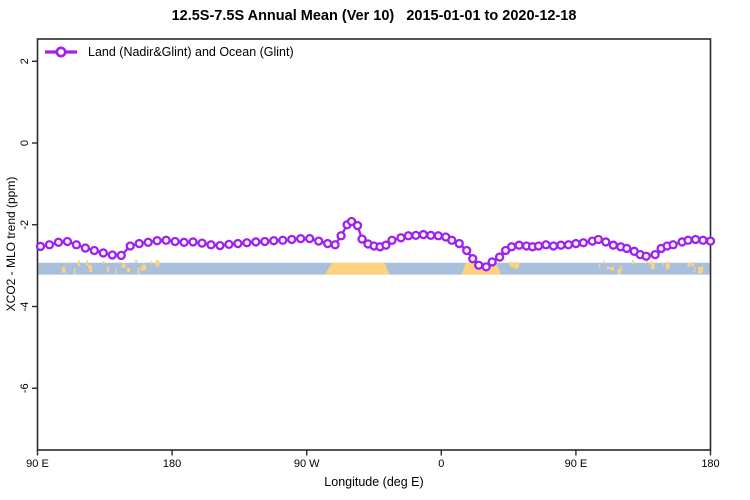 The width and height of the screenshot is (750, 500). Describe the element at coordinates (710, 464) in the screenshot. I see `x-tick-label: 180` at that location.